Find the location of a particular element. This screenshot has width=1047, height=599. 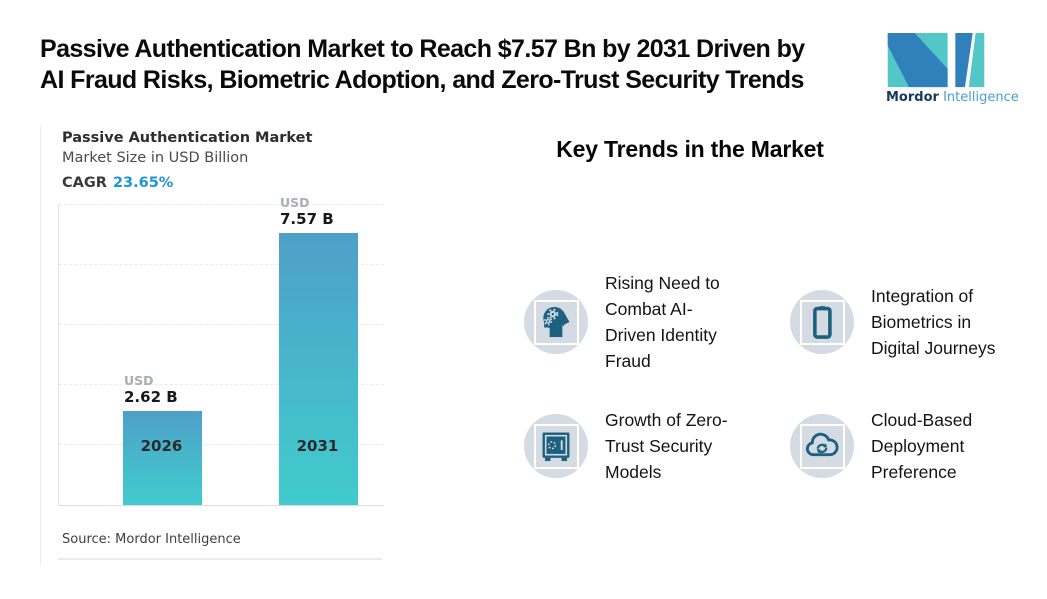

trend-text-line: Models is located at coordinates (633, 472).